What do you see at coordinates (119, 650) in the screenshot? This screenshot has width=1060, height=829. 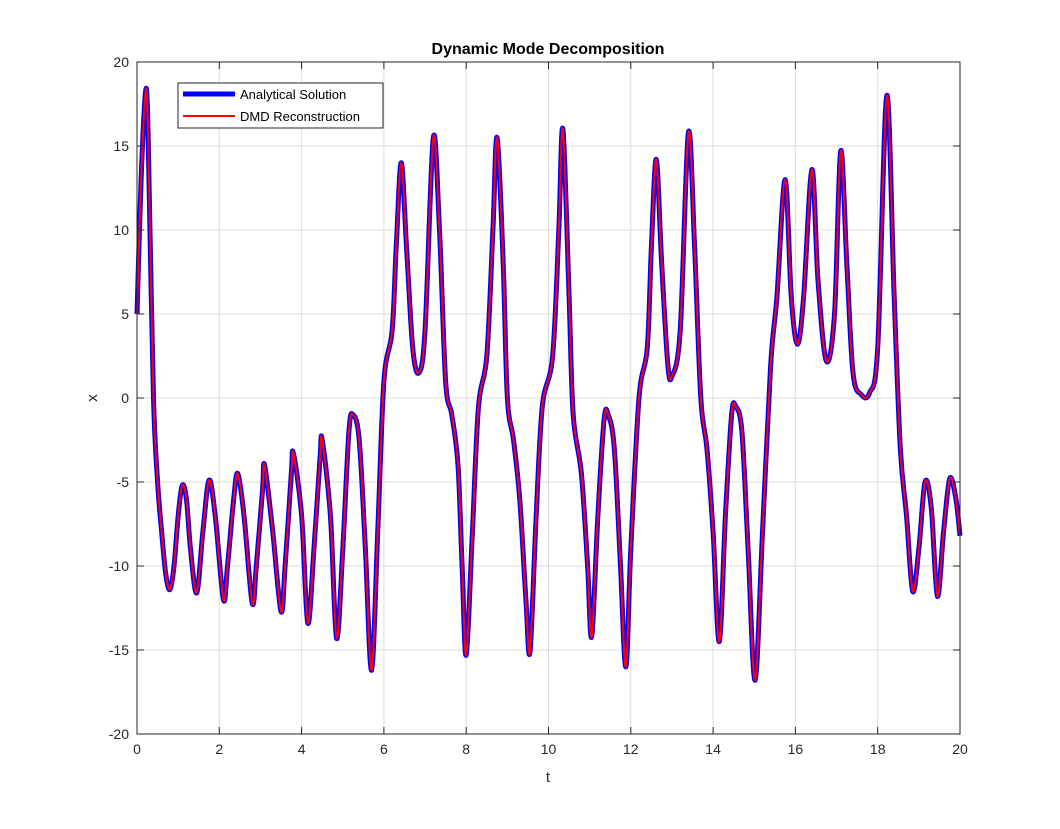 I see `y-tick-label: -15` at bounding box center [119, 650].